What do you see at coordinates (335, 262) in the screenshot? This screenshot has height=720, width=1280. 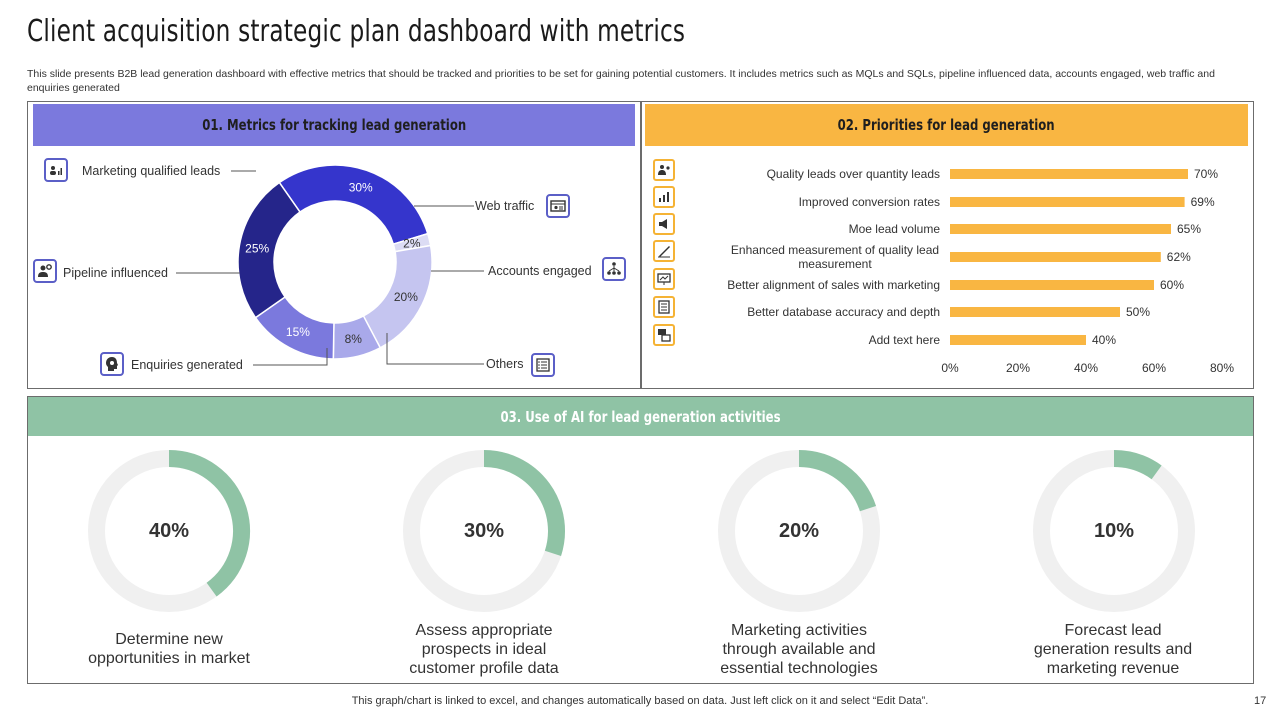 I see `donut-slices: 30%2%20%8%15%25%` at bounding box center [335, 262].